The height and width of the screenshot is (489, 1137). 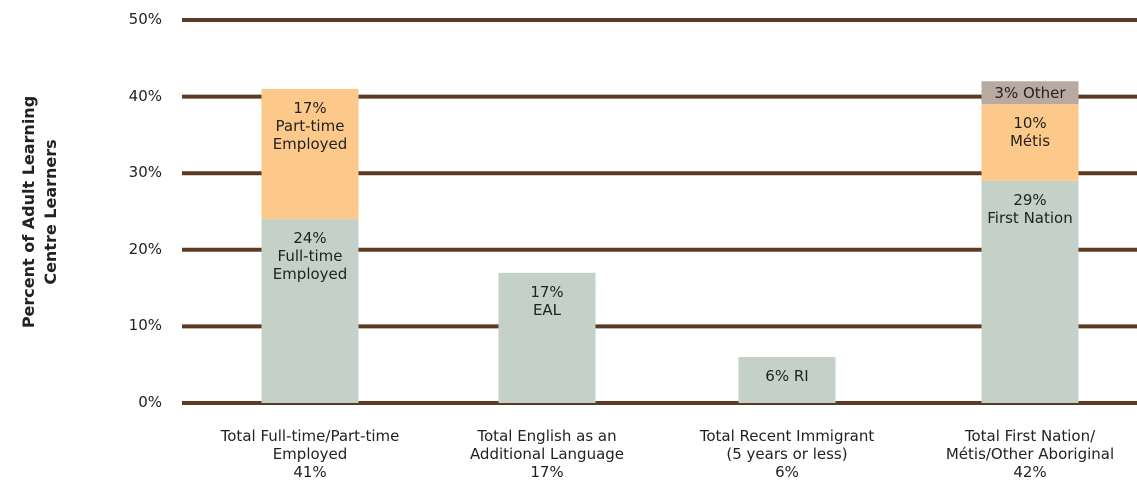 What do you see at coordinates (145, 172) in the screenshot?
I see `y-tick-label: 30%` at bounding box center [145, 172].